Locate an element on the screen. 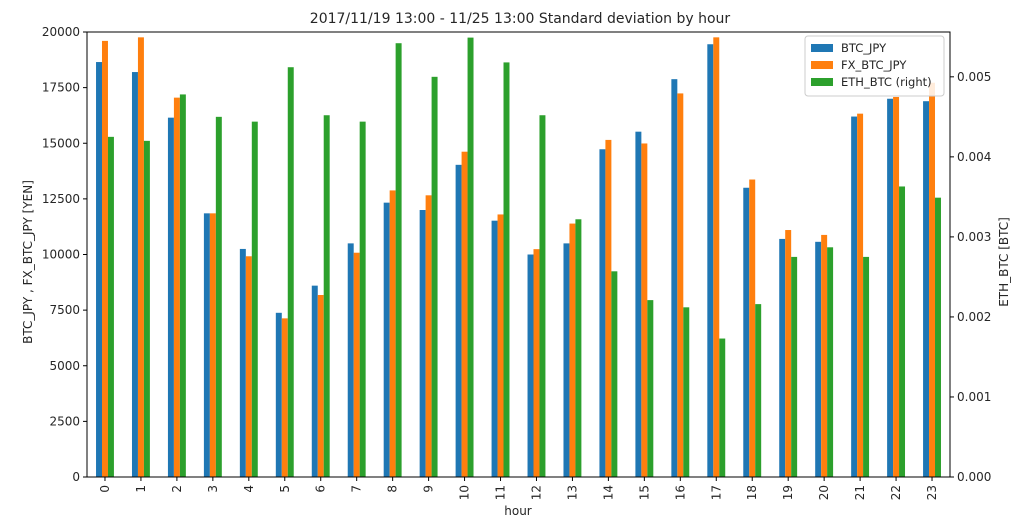  x-tick-label: 17 is located at coordinates (716, 492).